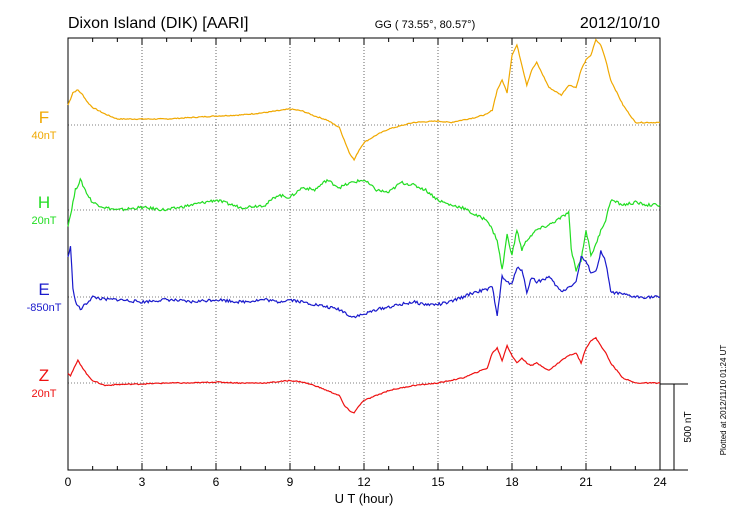 This screenshot has height=520, width=730. Describe the element at coordinates (364, 498) in the screenshot. I see `x-axis-label: U T (hour)` at that location.